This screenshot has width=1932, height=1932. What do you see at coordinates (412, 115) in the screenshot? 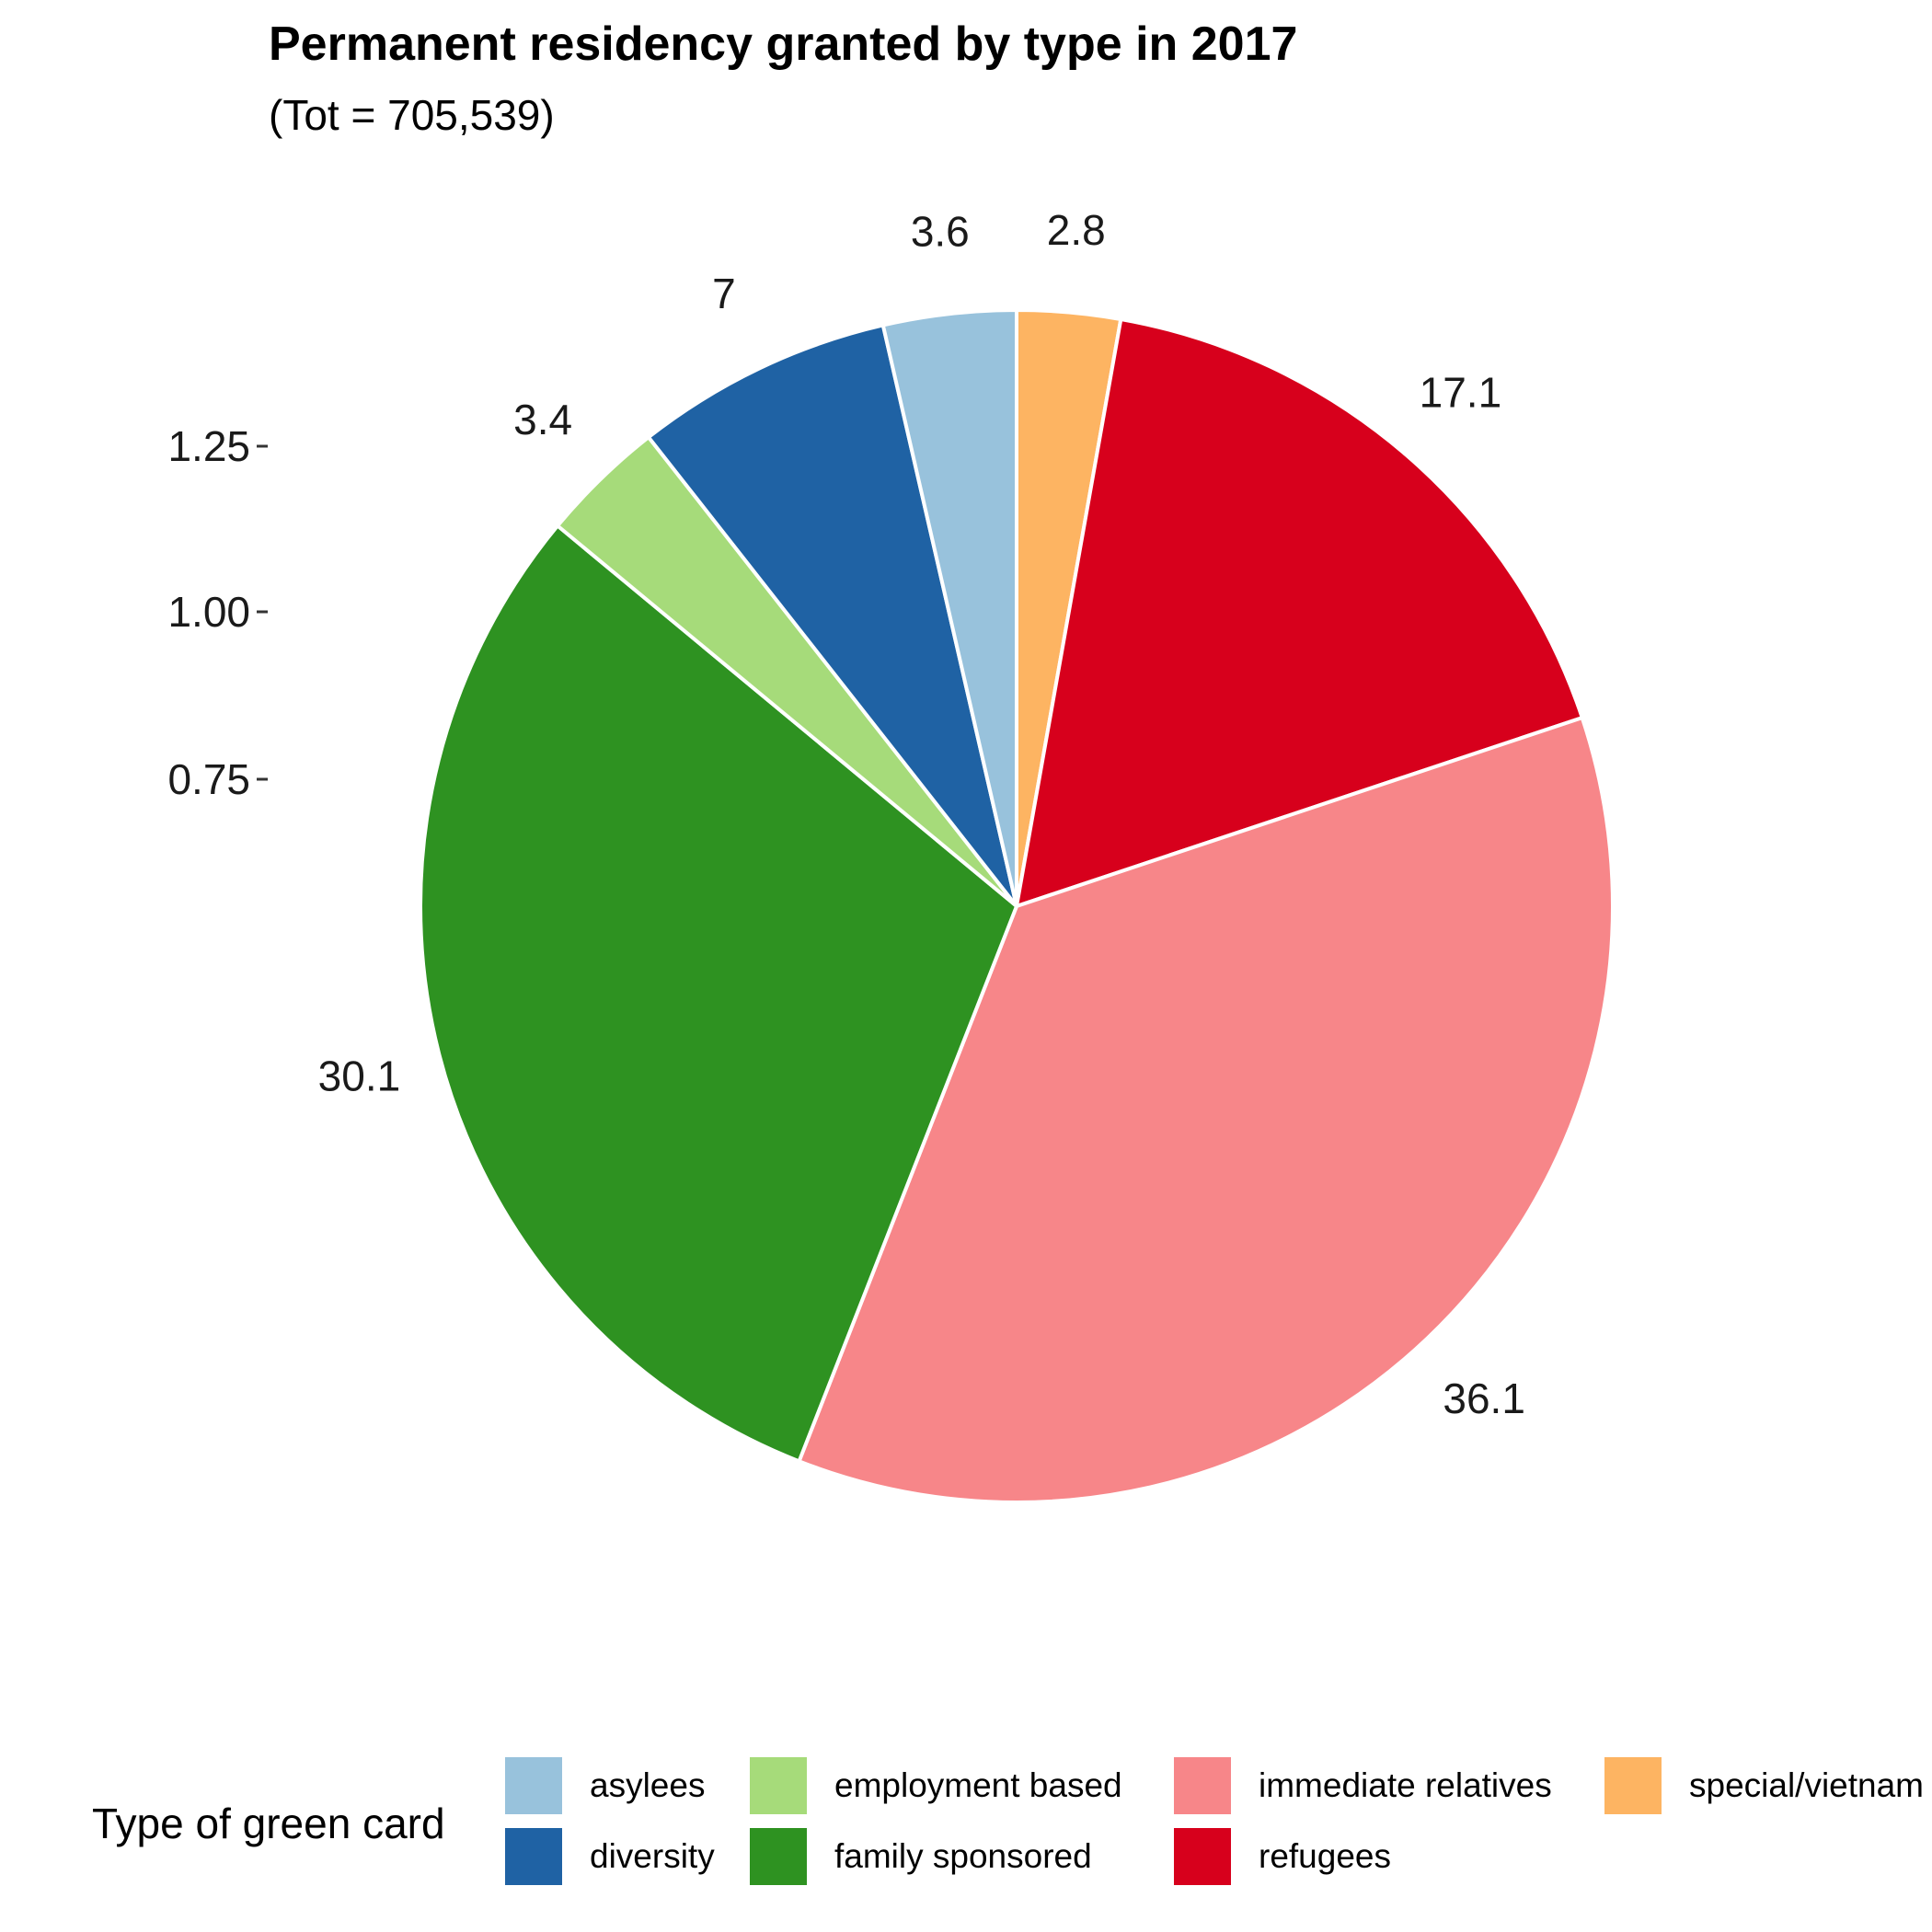
I see `chart-subtitle: (Tot = 705,539)` at bounding box center [412, 115].